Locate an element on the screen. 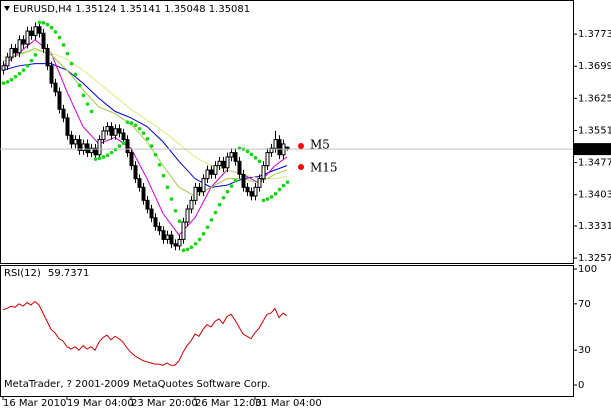  annotation: M5 is located at coordinates (320, 145).